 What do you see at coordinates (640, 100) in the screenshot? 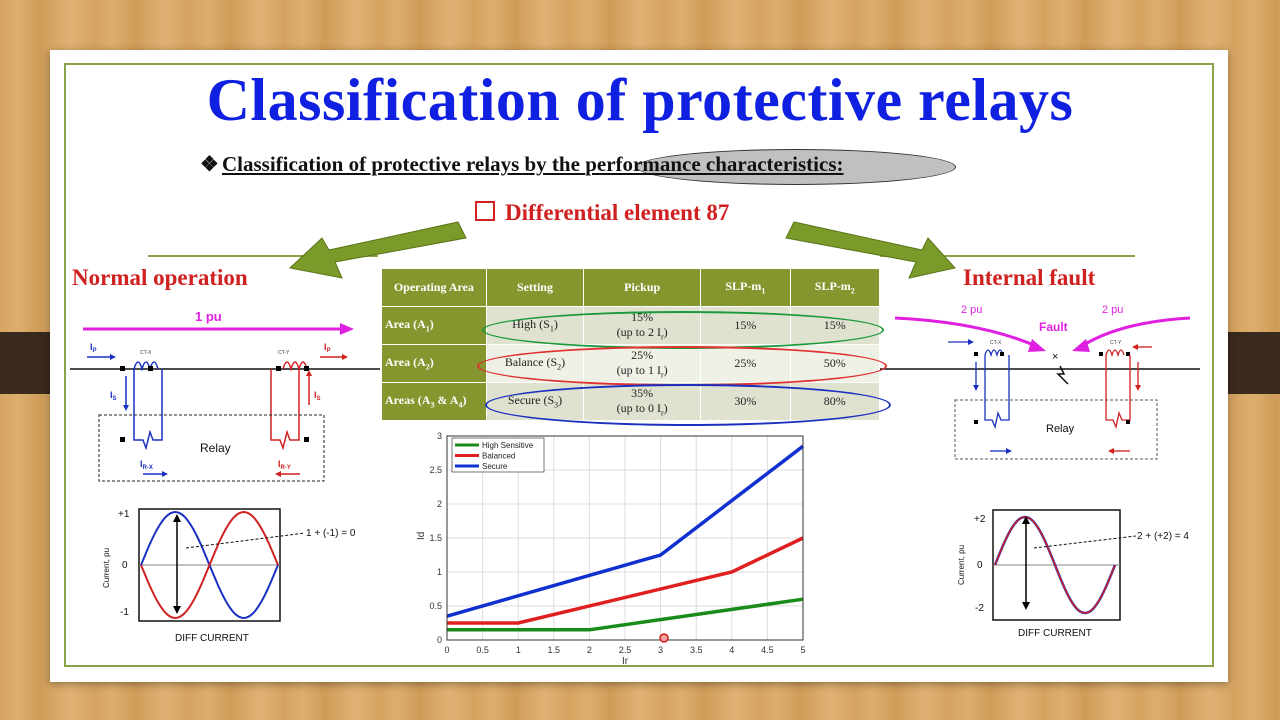
I see `page-title: Classification of protective relays` at bounding box center [640, 100].